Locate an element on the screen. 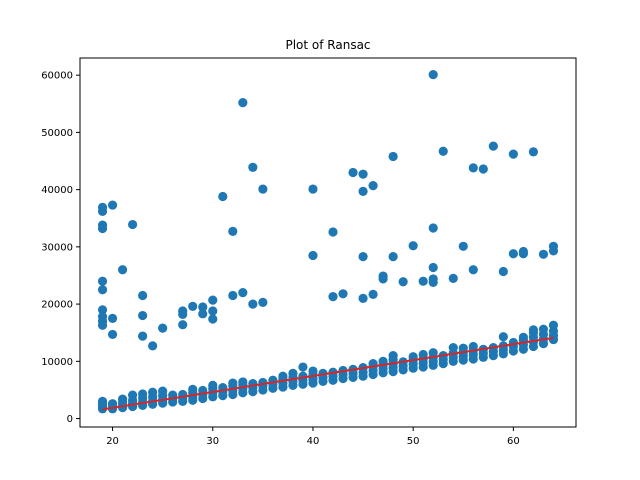 The image size is (640, 480). x-tick-label: 20 is located at coordinates (112, 441).